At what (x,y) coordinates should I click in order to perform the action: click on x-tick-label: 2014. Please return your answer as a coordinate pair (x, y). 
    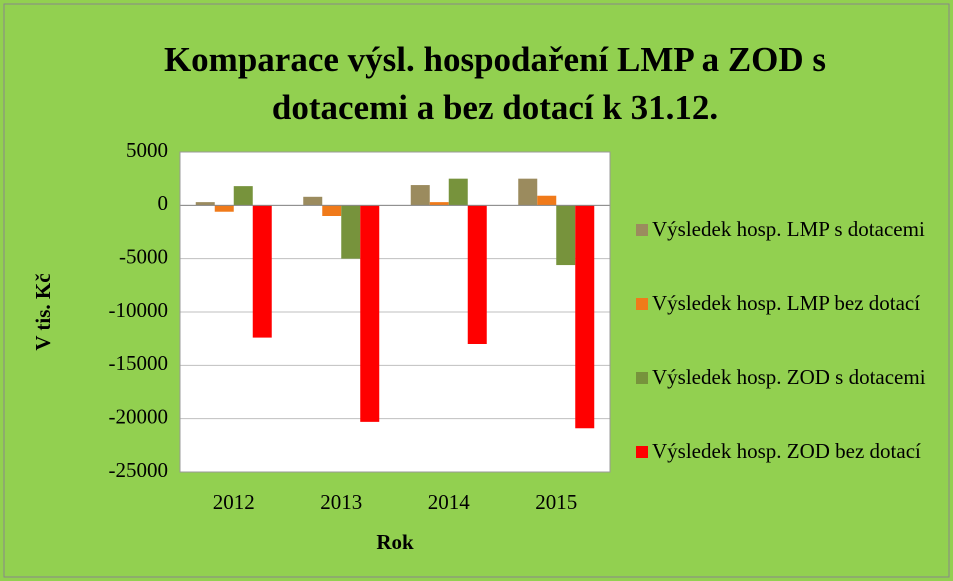
    Looking at the image, I should click on (449, 502).